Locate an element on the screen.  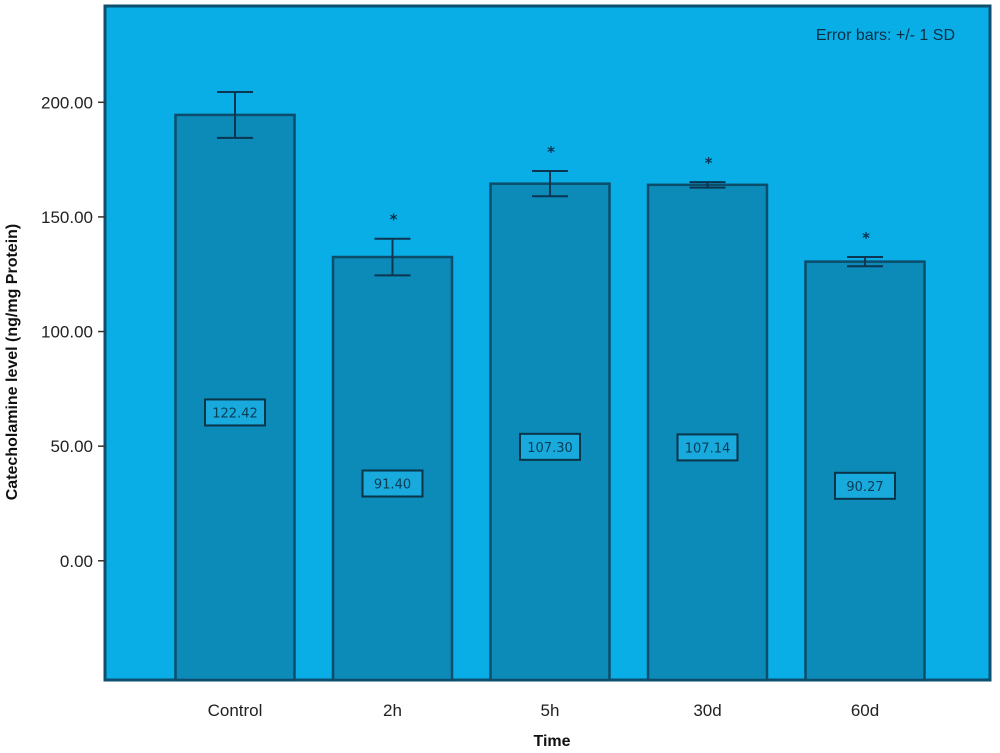
x-tick-label: 2h is located at coordinates (392, 710).